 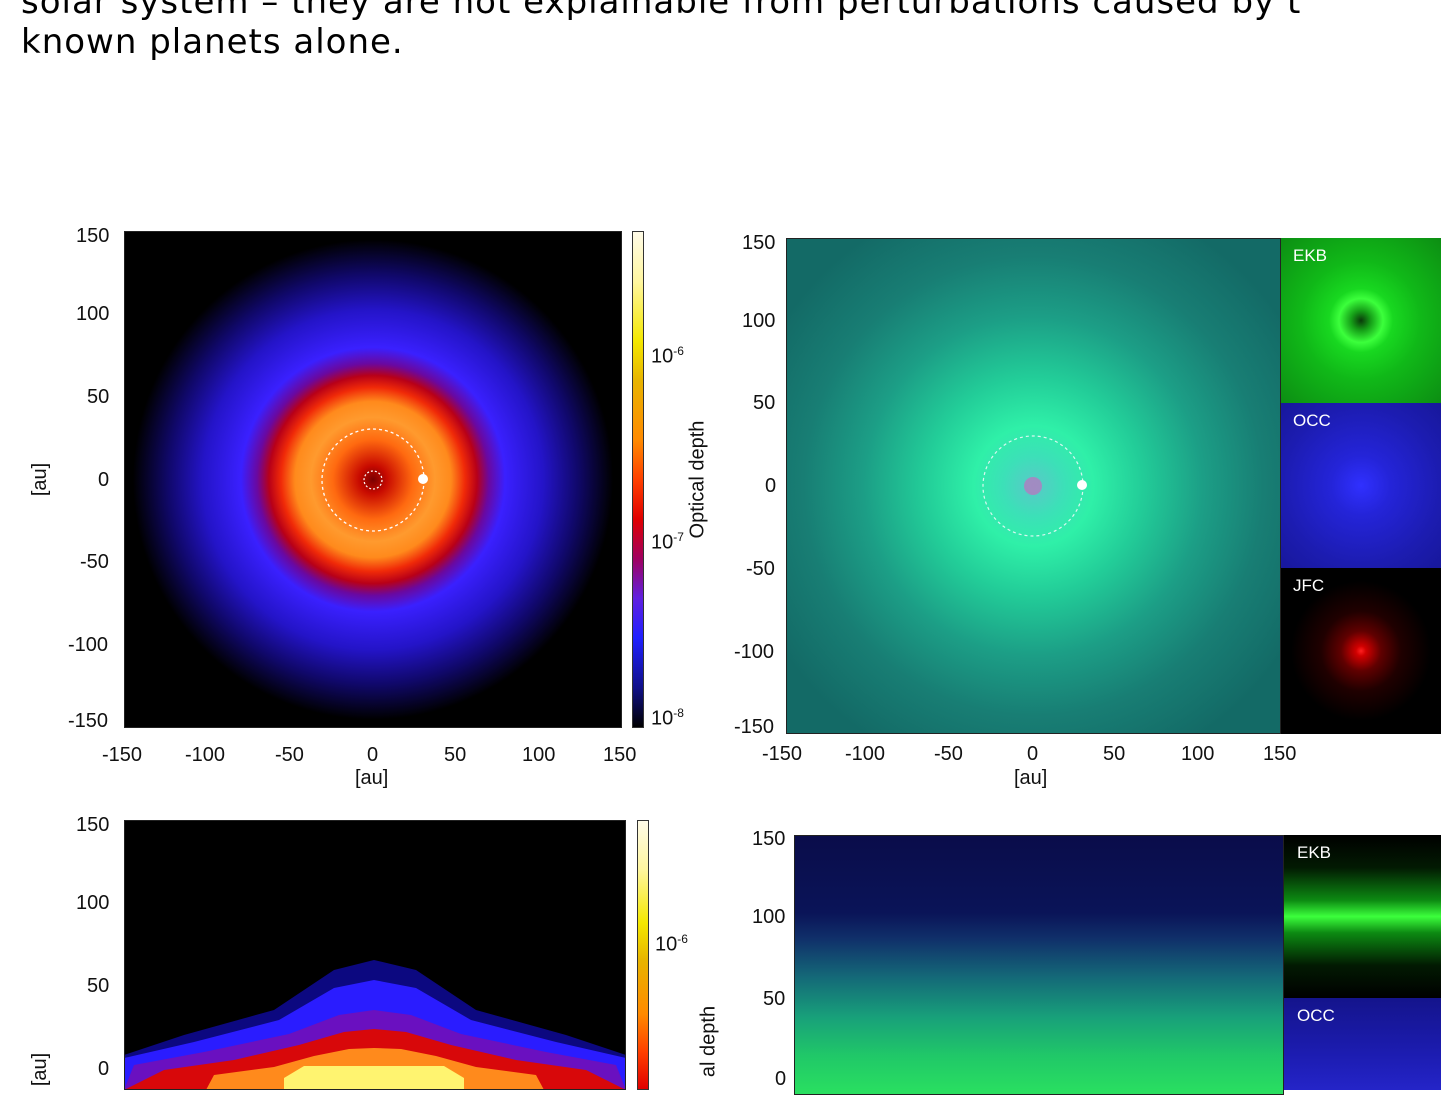 I want to click on composite-orbit-overlay, so click(x=1034, y=486).